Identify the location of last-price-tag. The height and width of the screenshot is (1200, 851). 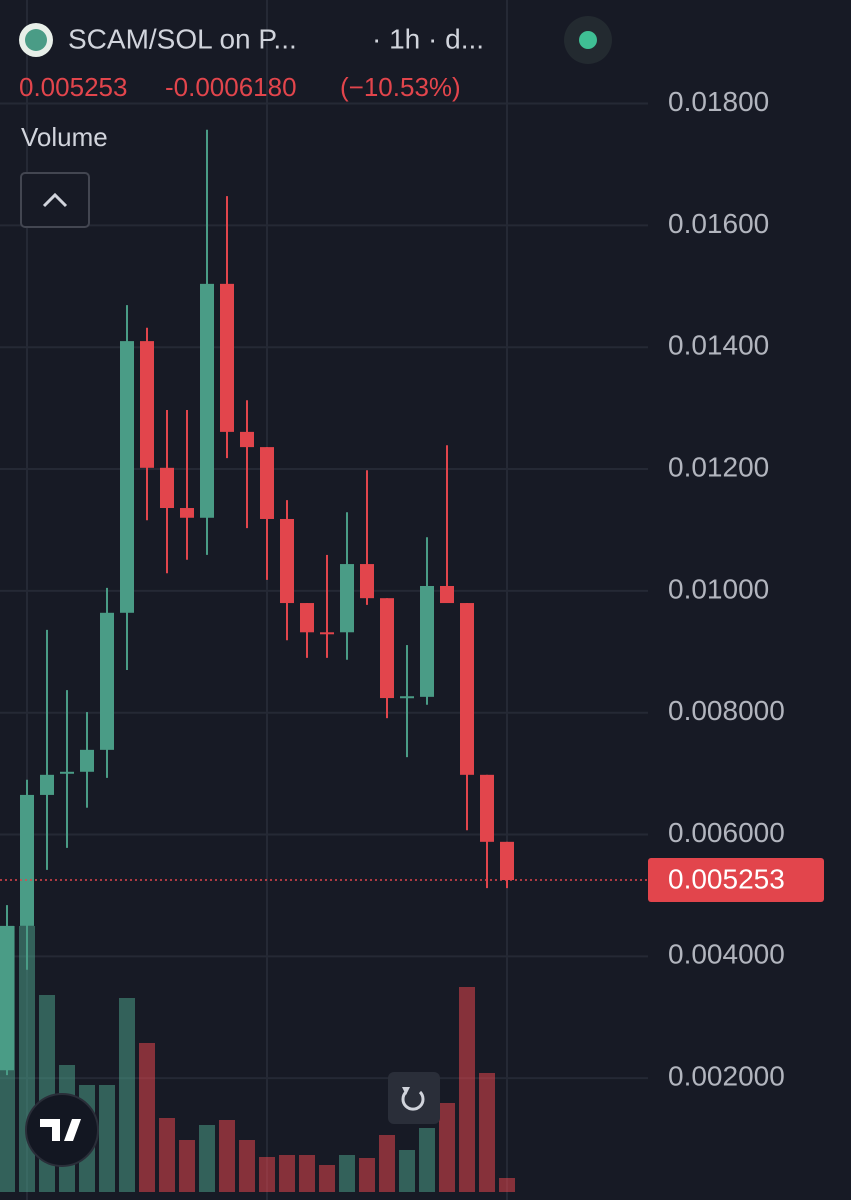
(736, 880).